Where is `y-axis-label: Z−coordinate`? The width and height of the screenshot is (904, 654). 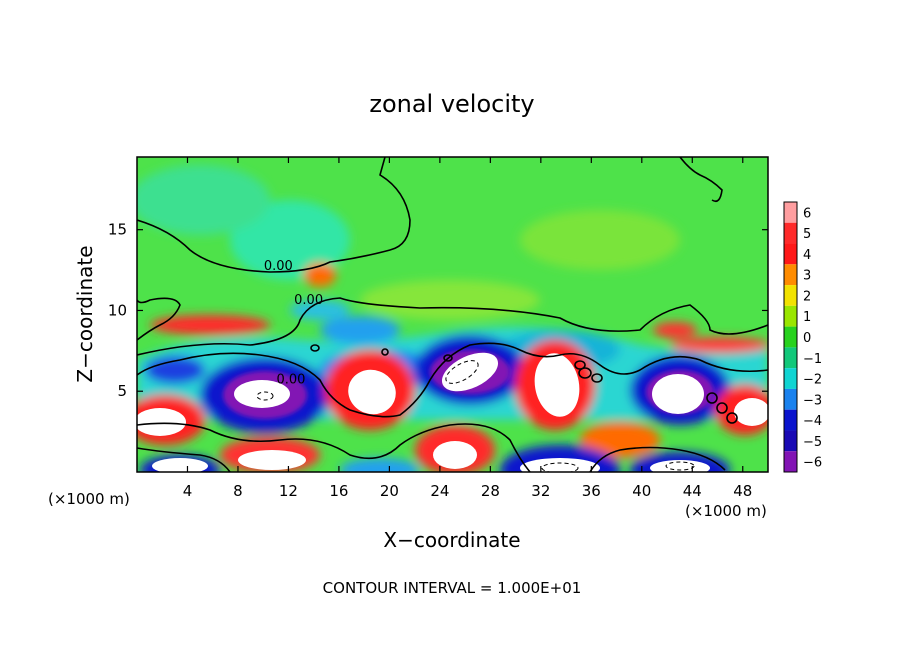
y-axis-label: Z−coordinate is located at coordinates (85, 313).